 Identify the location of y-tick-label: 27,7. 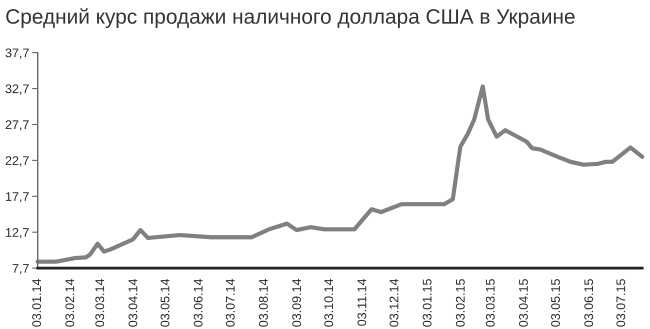
(17, 125).